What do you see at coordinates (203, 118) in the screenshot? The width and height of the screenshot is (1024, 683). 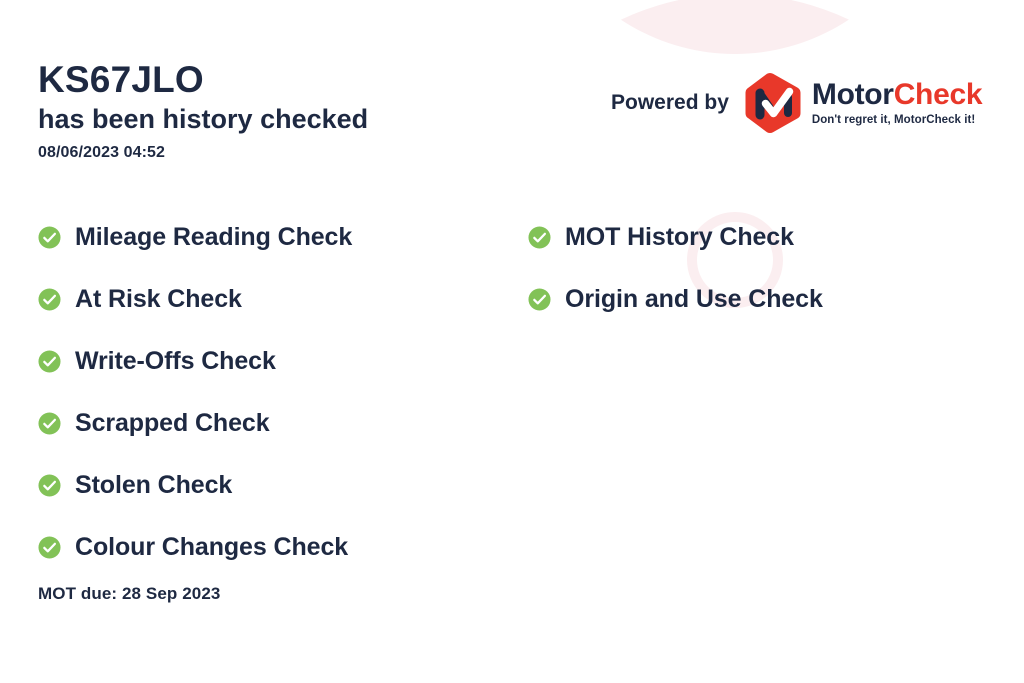 I see `page-title: has been history checked` at bounding box center [203, 118].